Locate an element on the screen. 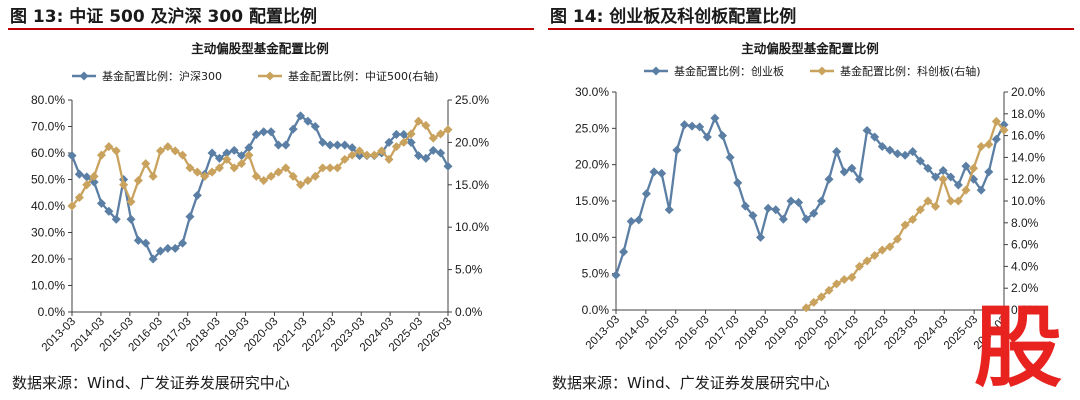 The image size is (1080, 400). y-left-tick-label: 25.0% is located at coordinates (592, 128).